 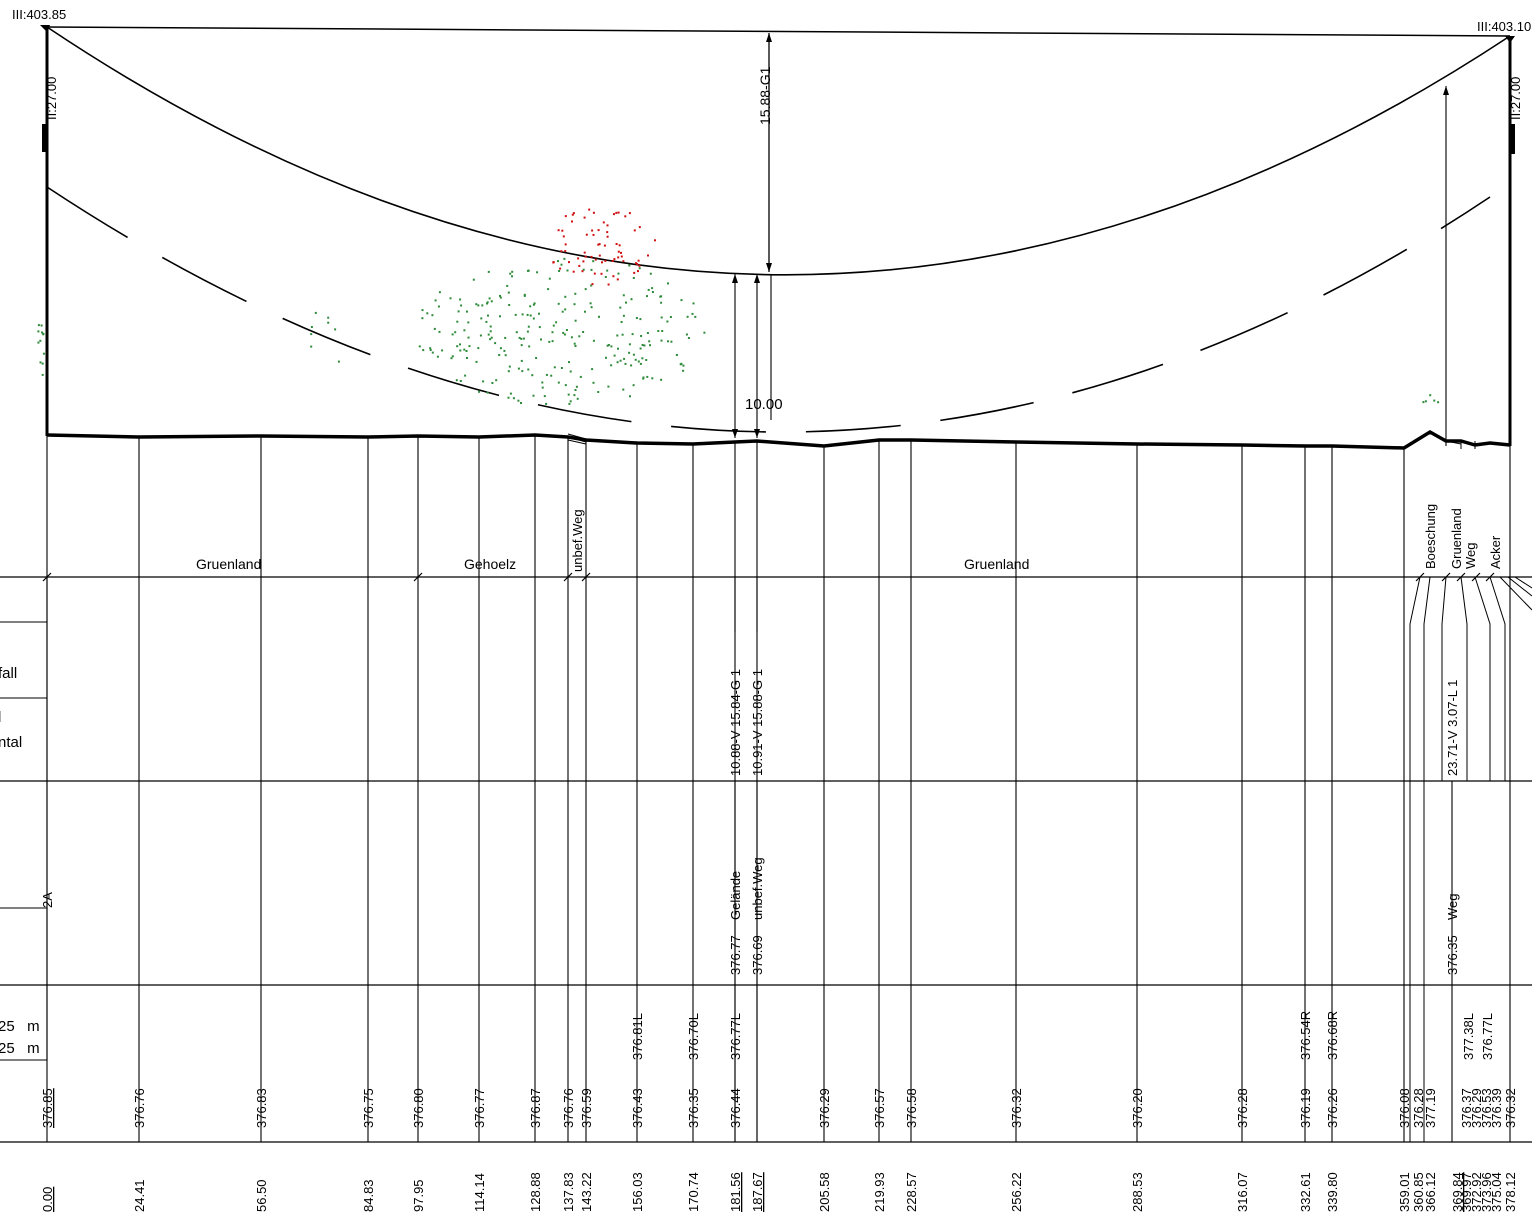 What do you see at coordinates (1470, 556) in the screenshot?
I see `landuse-label-weg: Weg` at bounding box center [1470, 556].